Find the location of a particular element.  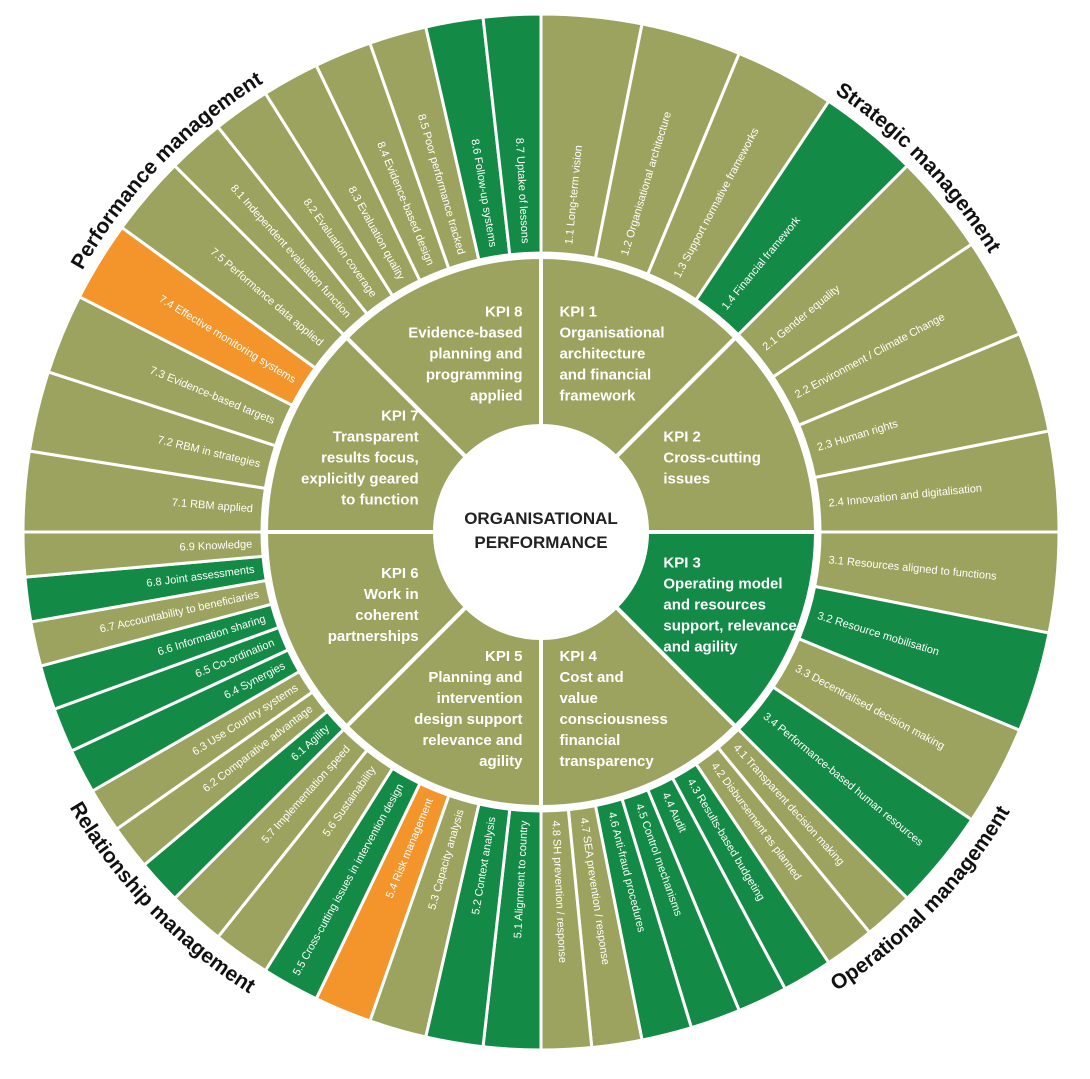

indicator-label: 6.9 Knowledge is located at coordinates (215, 546).